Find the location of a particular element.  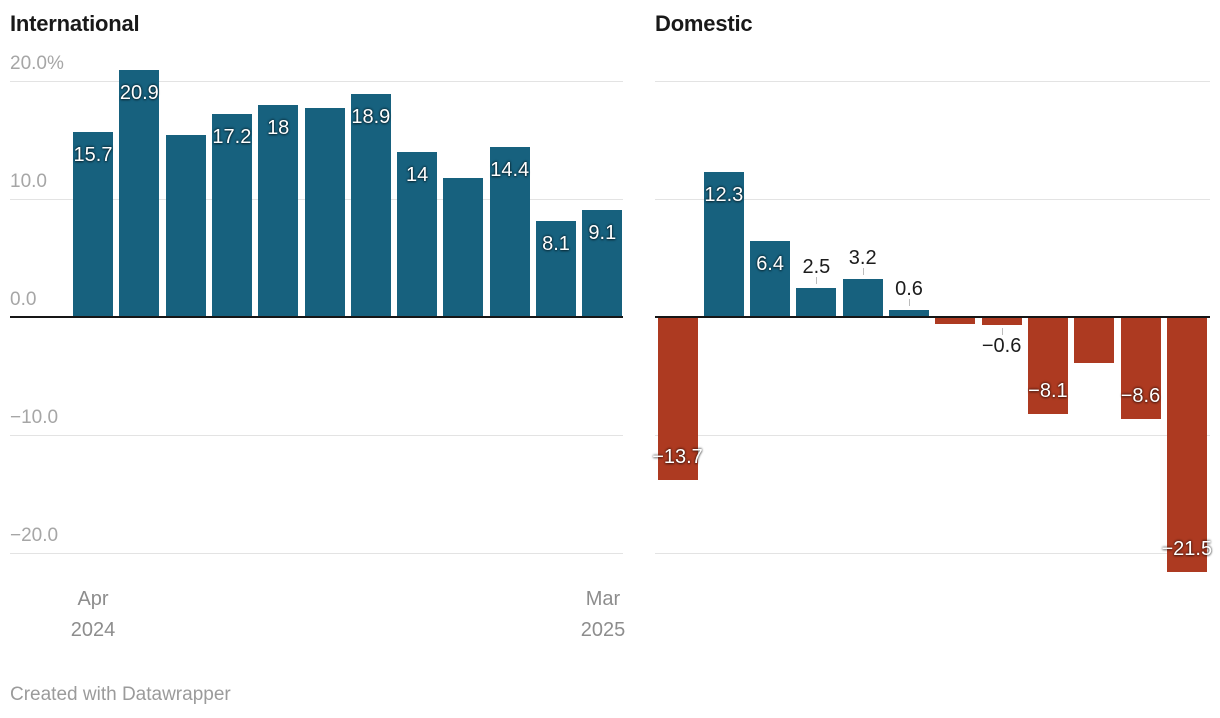

bar-value-label: 2.5 is located at coordinates (816, 266).